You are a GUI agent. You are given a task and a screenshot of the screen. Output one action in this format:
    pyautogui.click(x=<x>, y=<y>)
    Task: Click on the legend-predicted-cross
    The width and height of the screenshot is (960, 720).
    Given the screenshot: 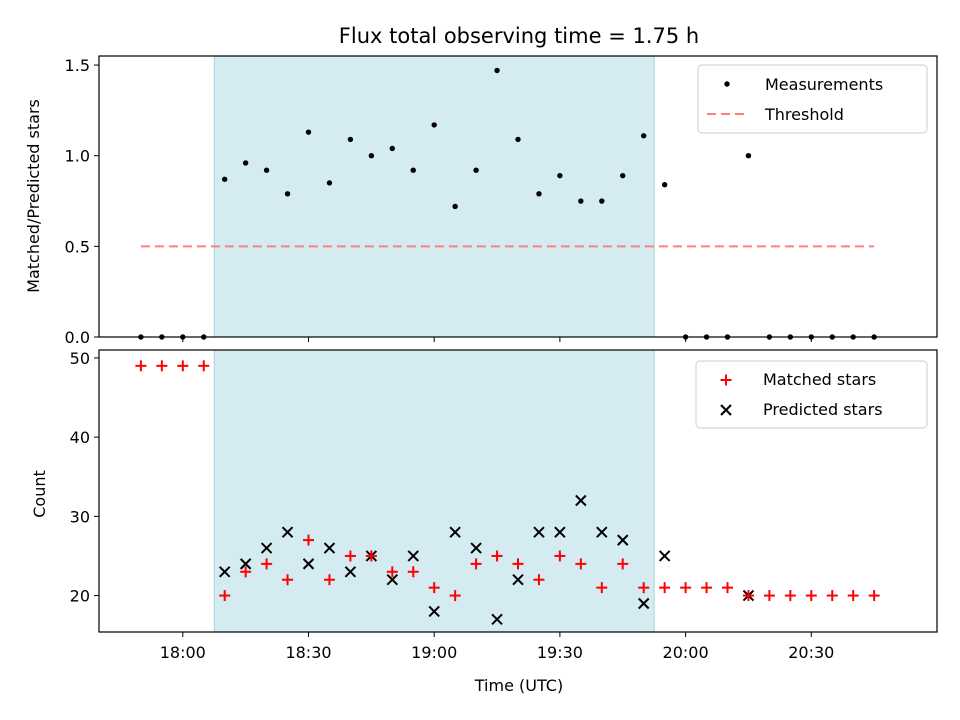 What is the action you would take?
    pyautogui.click(x=726, y=410)
    